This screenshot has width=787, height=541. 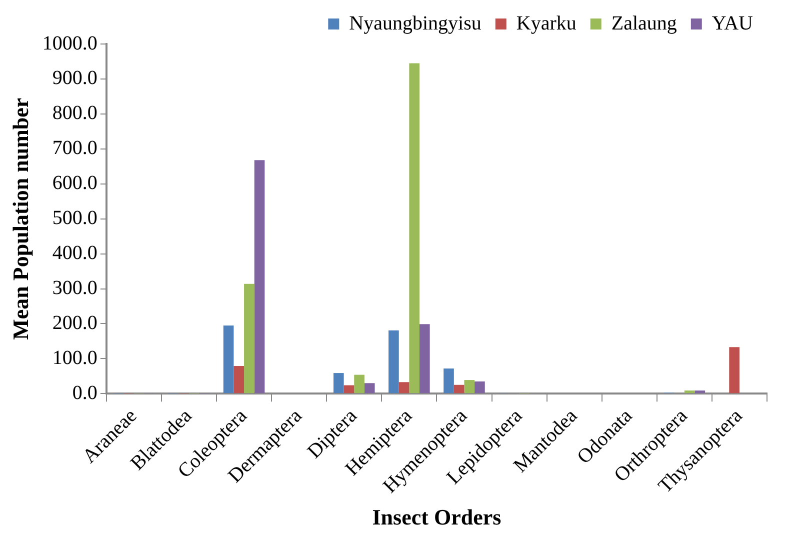 I want to click on legend-label: Kyarku, so click(x=546, y=23).